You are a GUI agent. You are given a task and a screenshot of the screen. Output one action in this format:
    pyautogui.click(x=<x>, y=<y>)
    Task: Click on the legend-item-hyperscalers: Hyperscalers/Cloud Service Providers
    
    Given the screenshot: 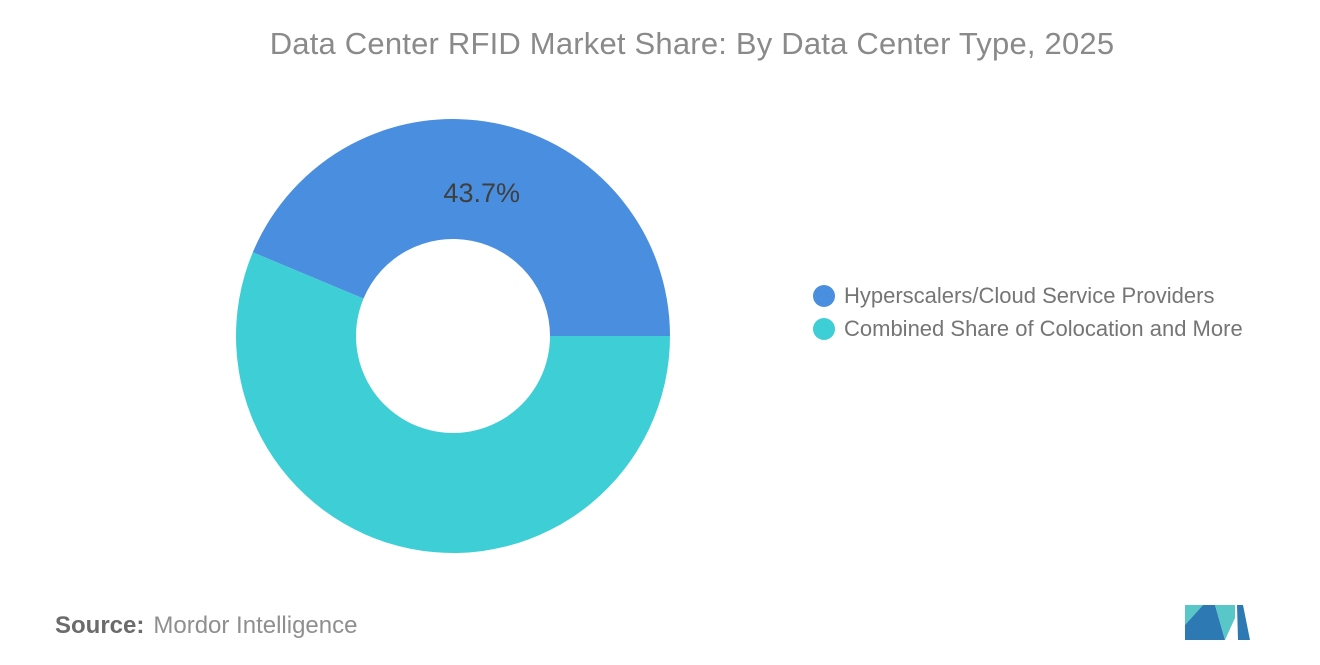 What is the action you would take?
    pyautogui.click(x=1028, y=296)
    